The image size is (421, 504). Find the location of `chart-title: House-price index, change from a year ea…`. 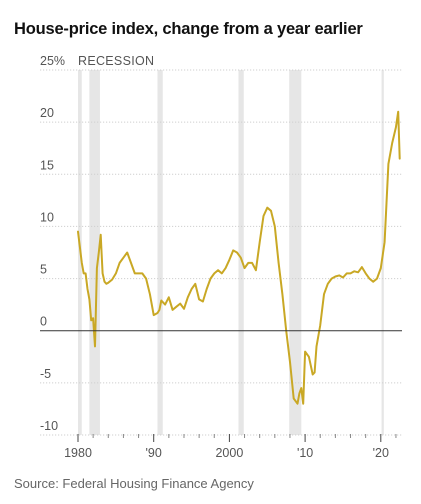

chart-title: House-price index, change from a year ea… is located at coordinates (188, 29).